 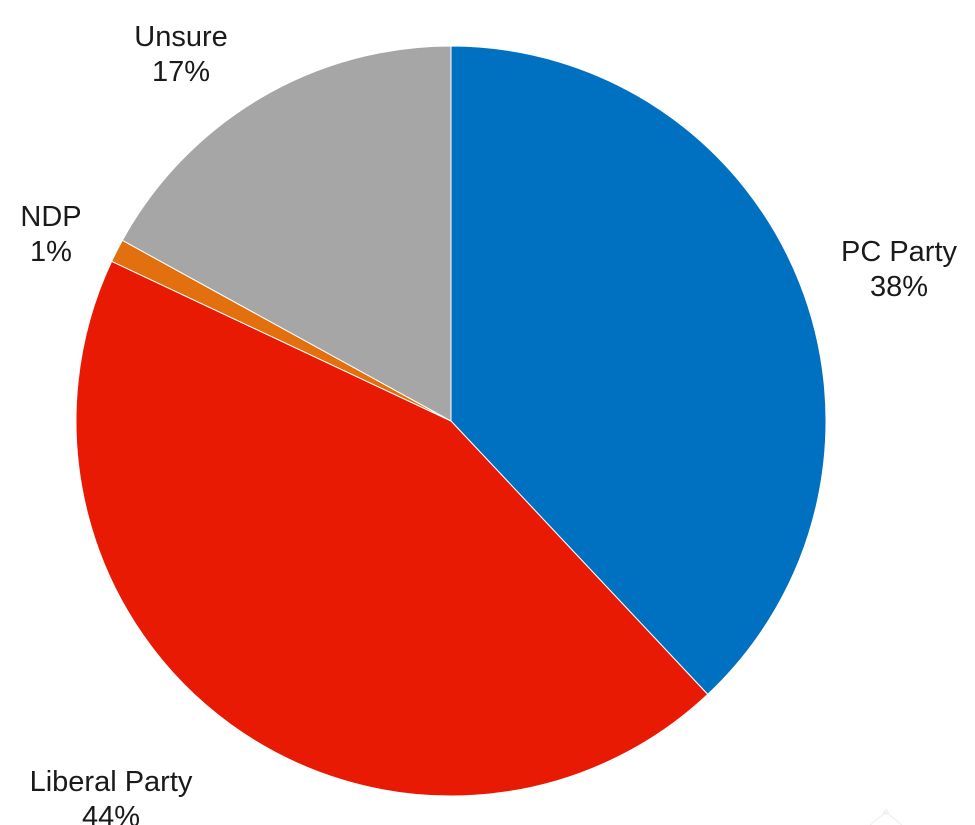 I want to click on pie-label-percent: 1%, so click(x=51, y=252).